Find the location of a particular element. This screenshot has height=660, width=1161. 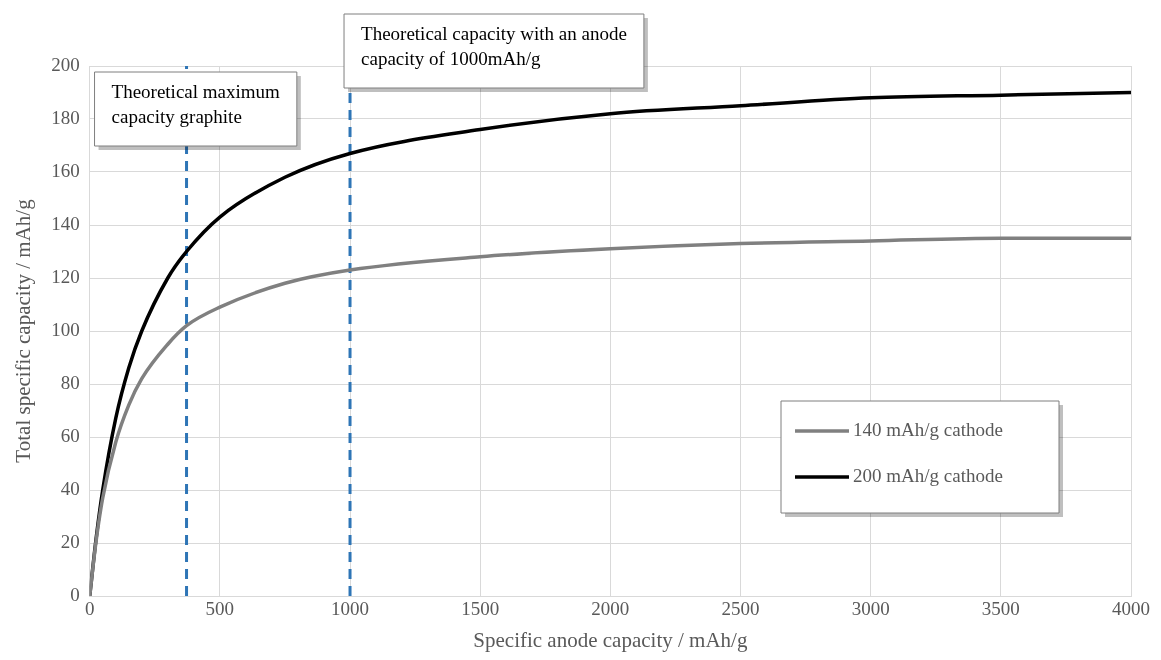

ref-line-label: Theoretical maximum capacity graphite is located at coordinates (196, 104).